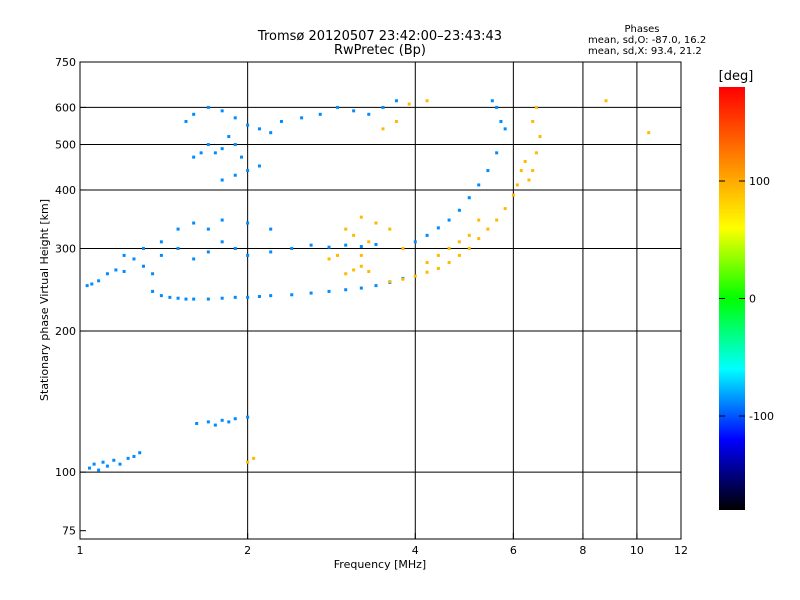  I want to click on x-tick-label: 8, so click(582, 550).